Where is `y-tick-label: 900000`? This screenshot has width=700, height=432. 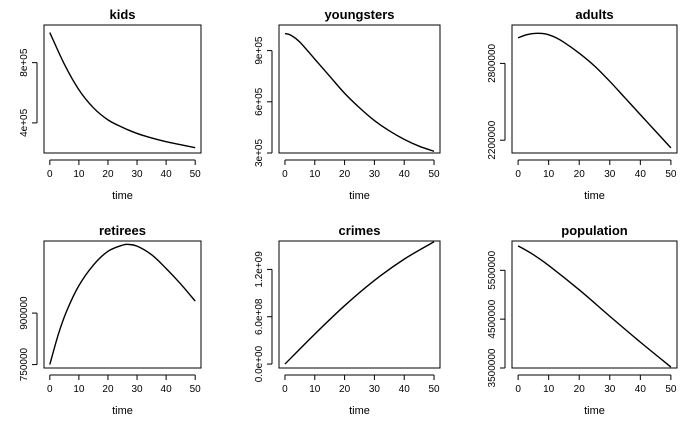
y-tick-label: 900000 is located at coordinates (24, 313).